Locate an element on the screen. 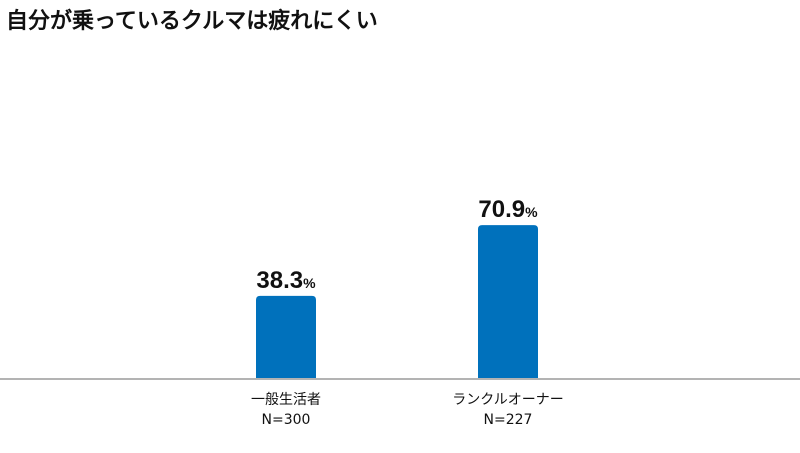  data-label-2: 70.9% is located at coordinates (508, 209).